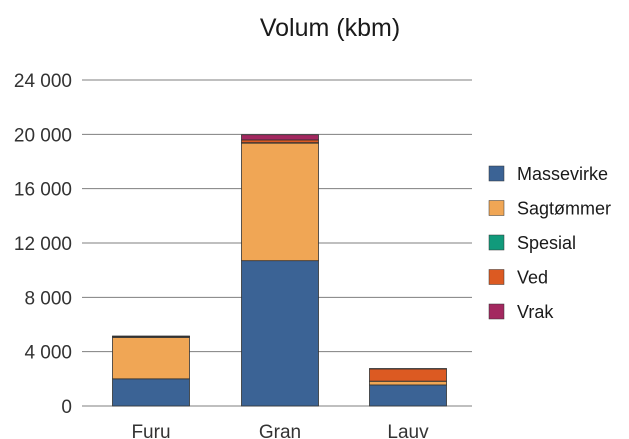 The height and width of the screenshot is (439, 629). Describe the element at coordinates (330, 28) in the screenshot. I see `chart-title: Volum (kbm)` at that location.